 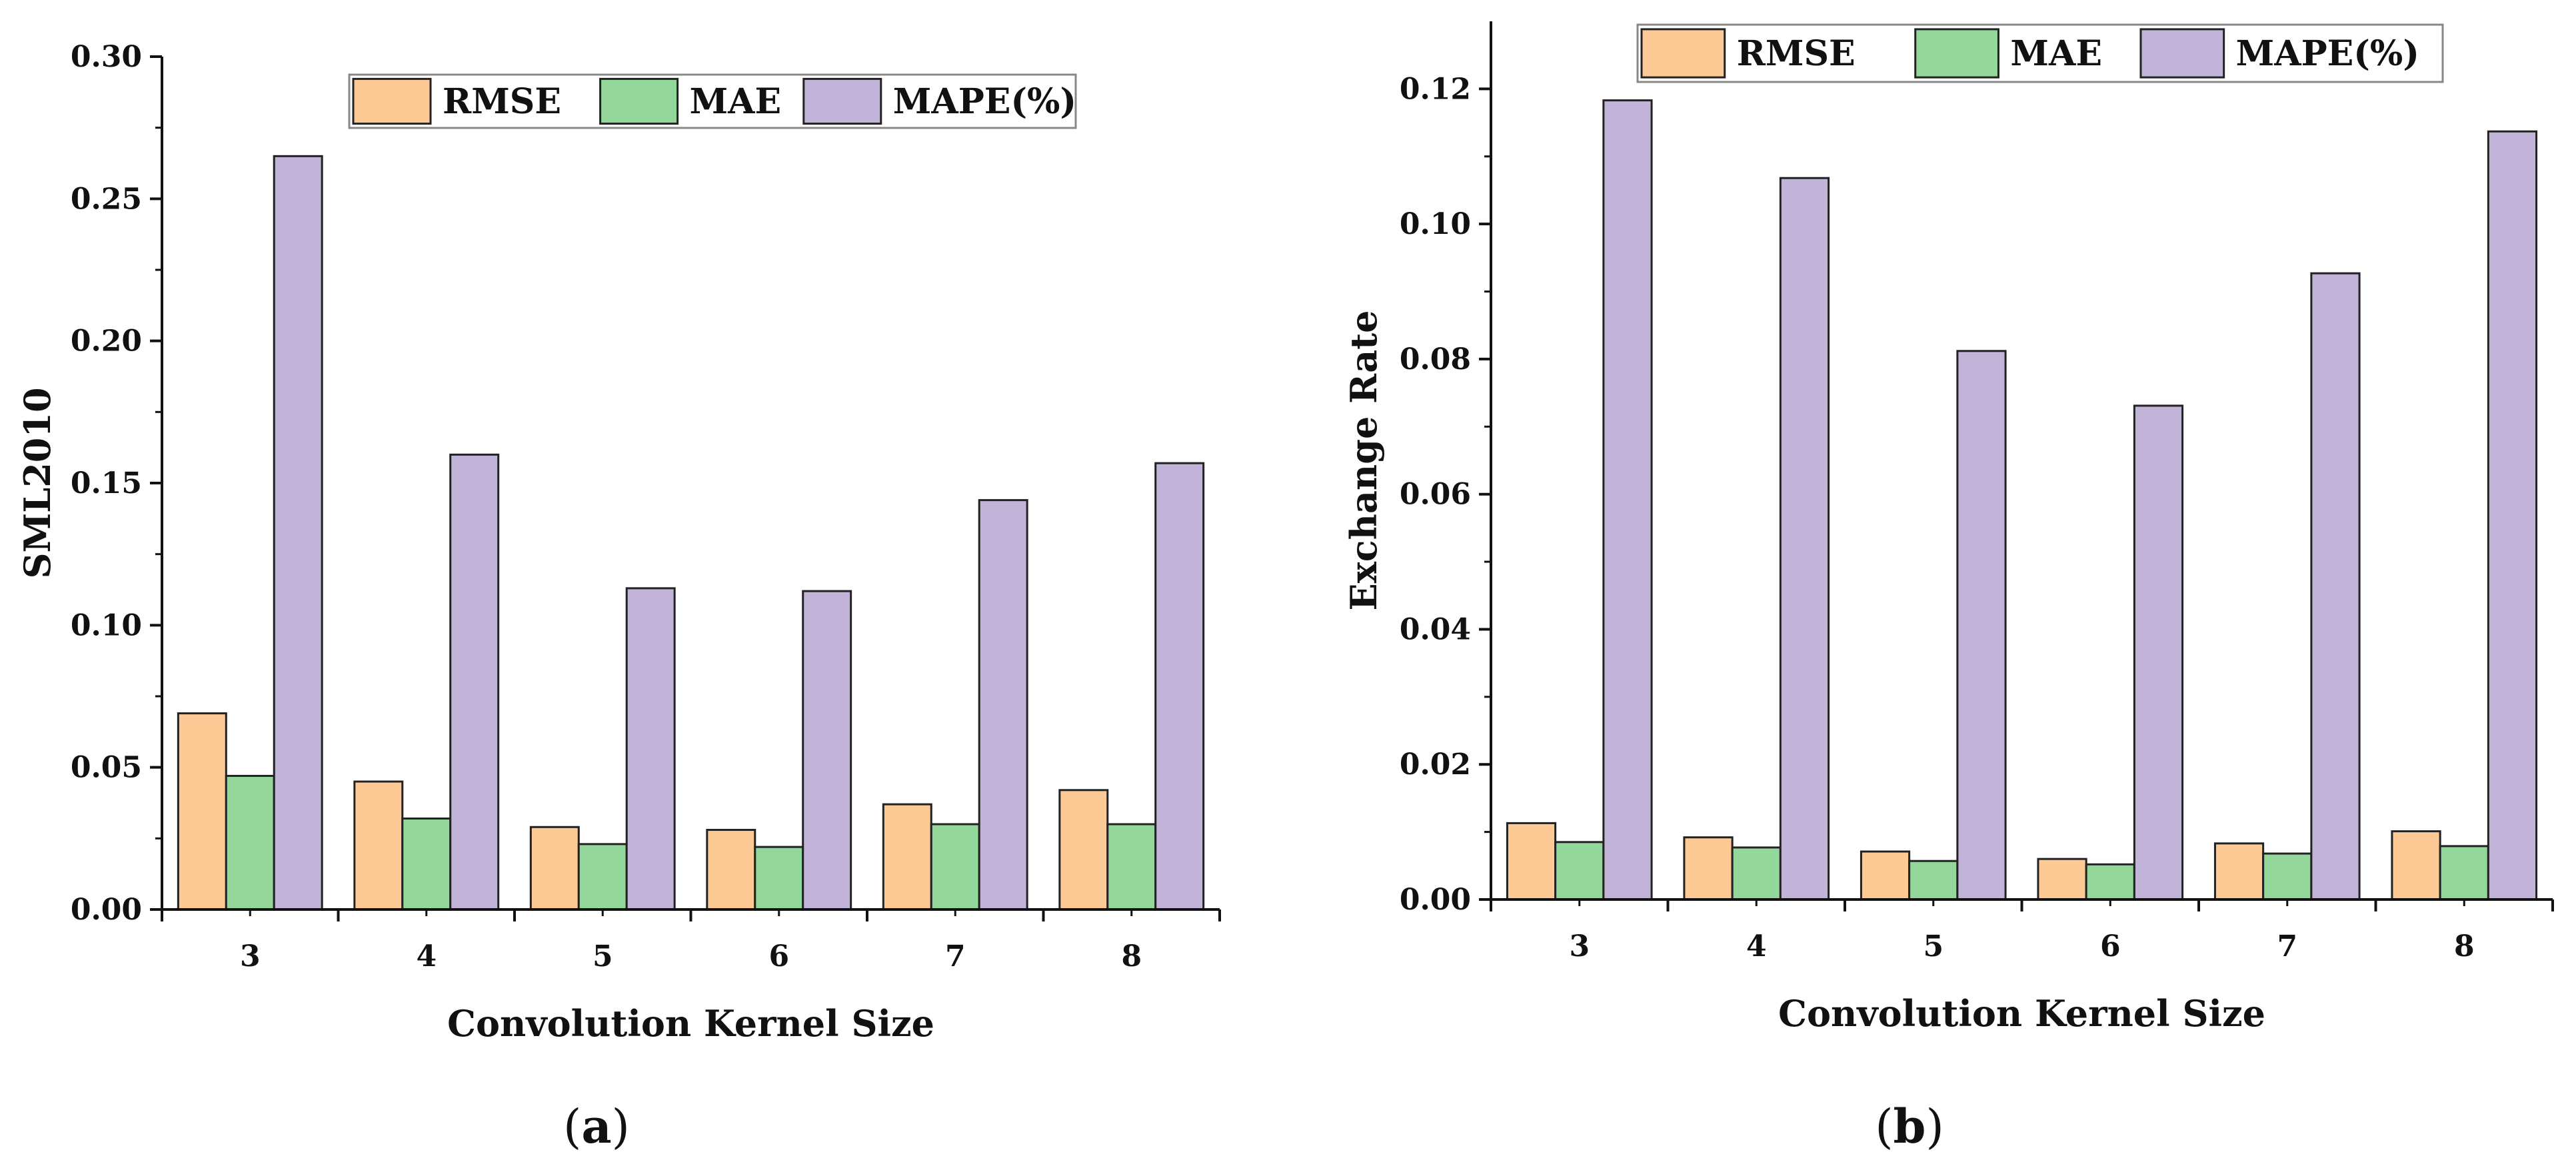 I want to click on caption-letter: a, so click(x=596, y=1126).